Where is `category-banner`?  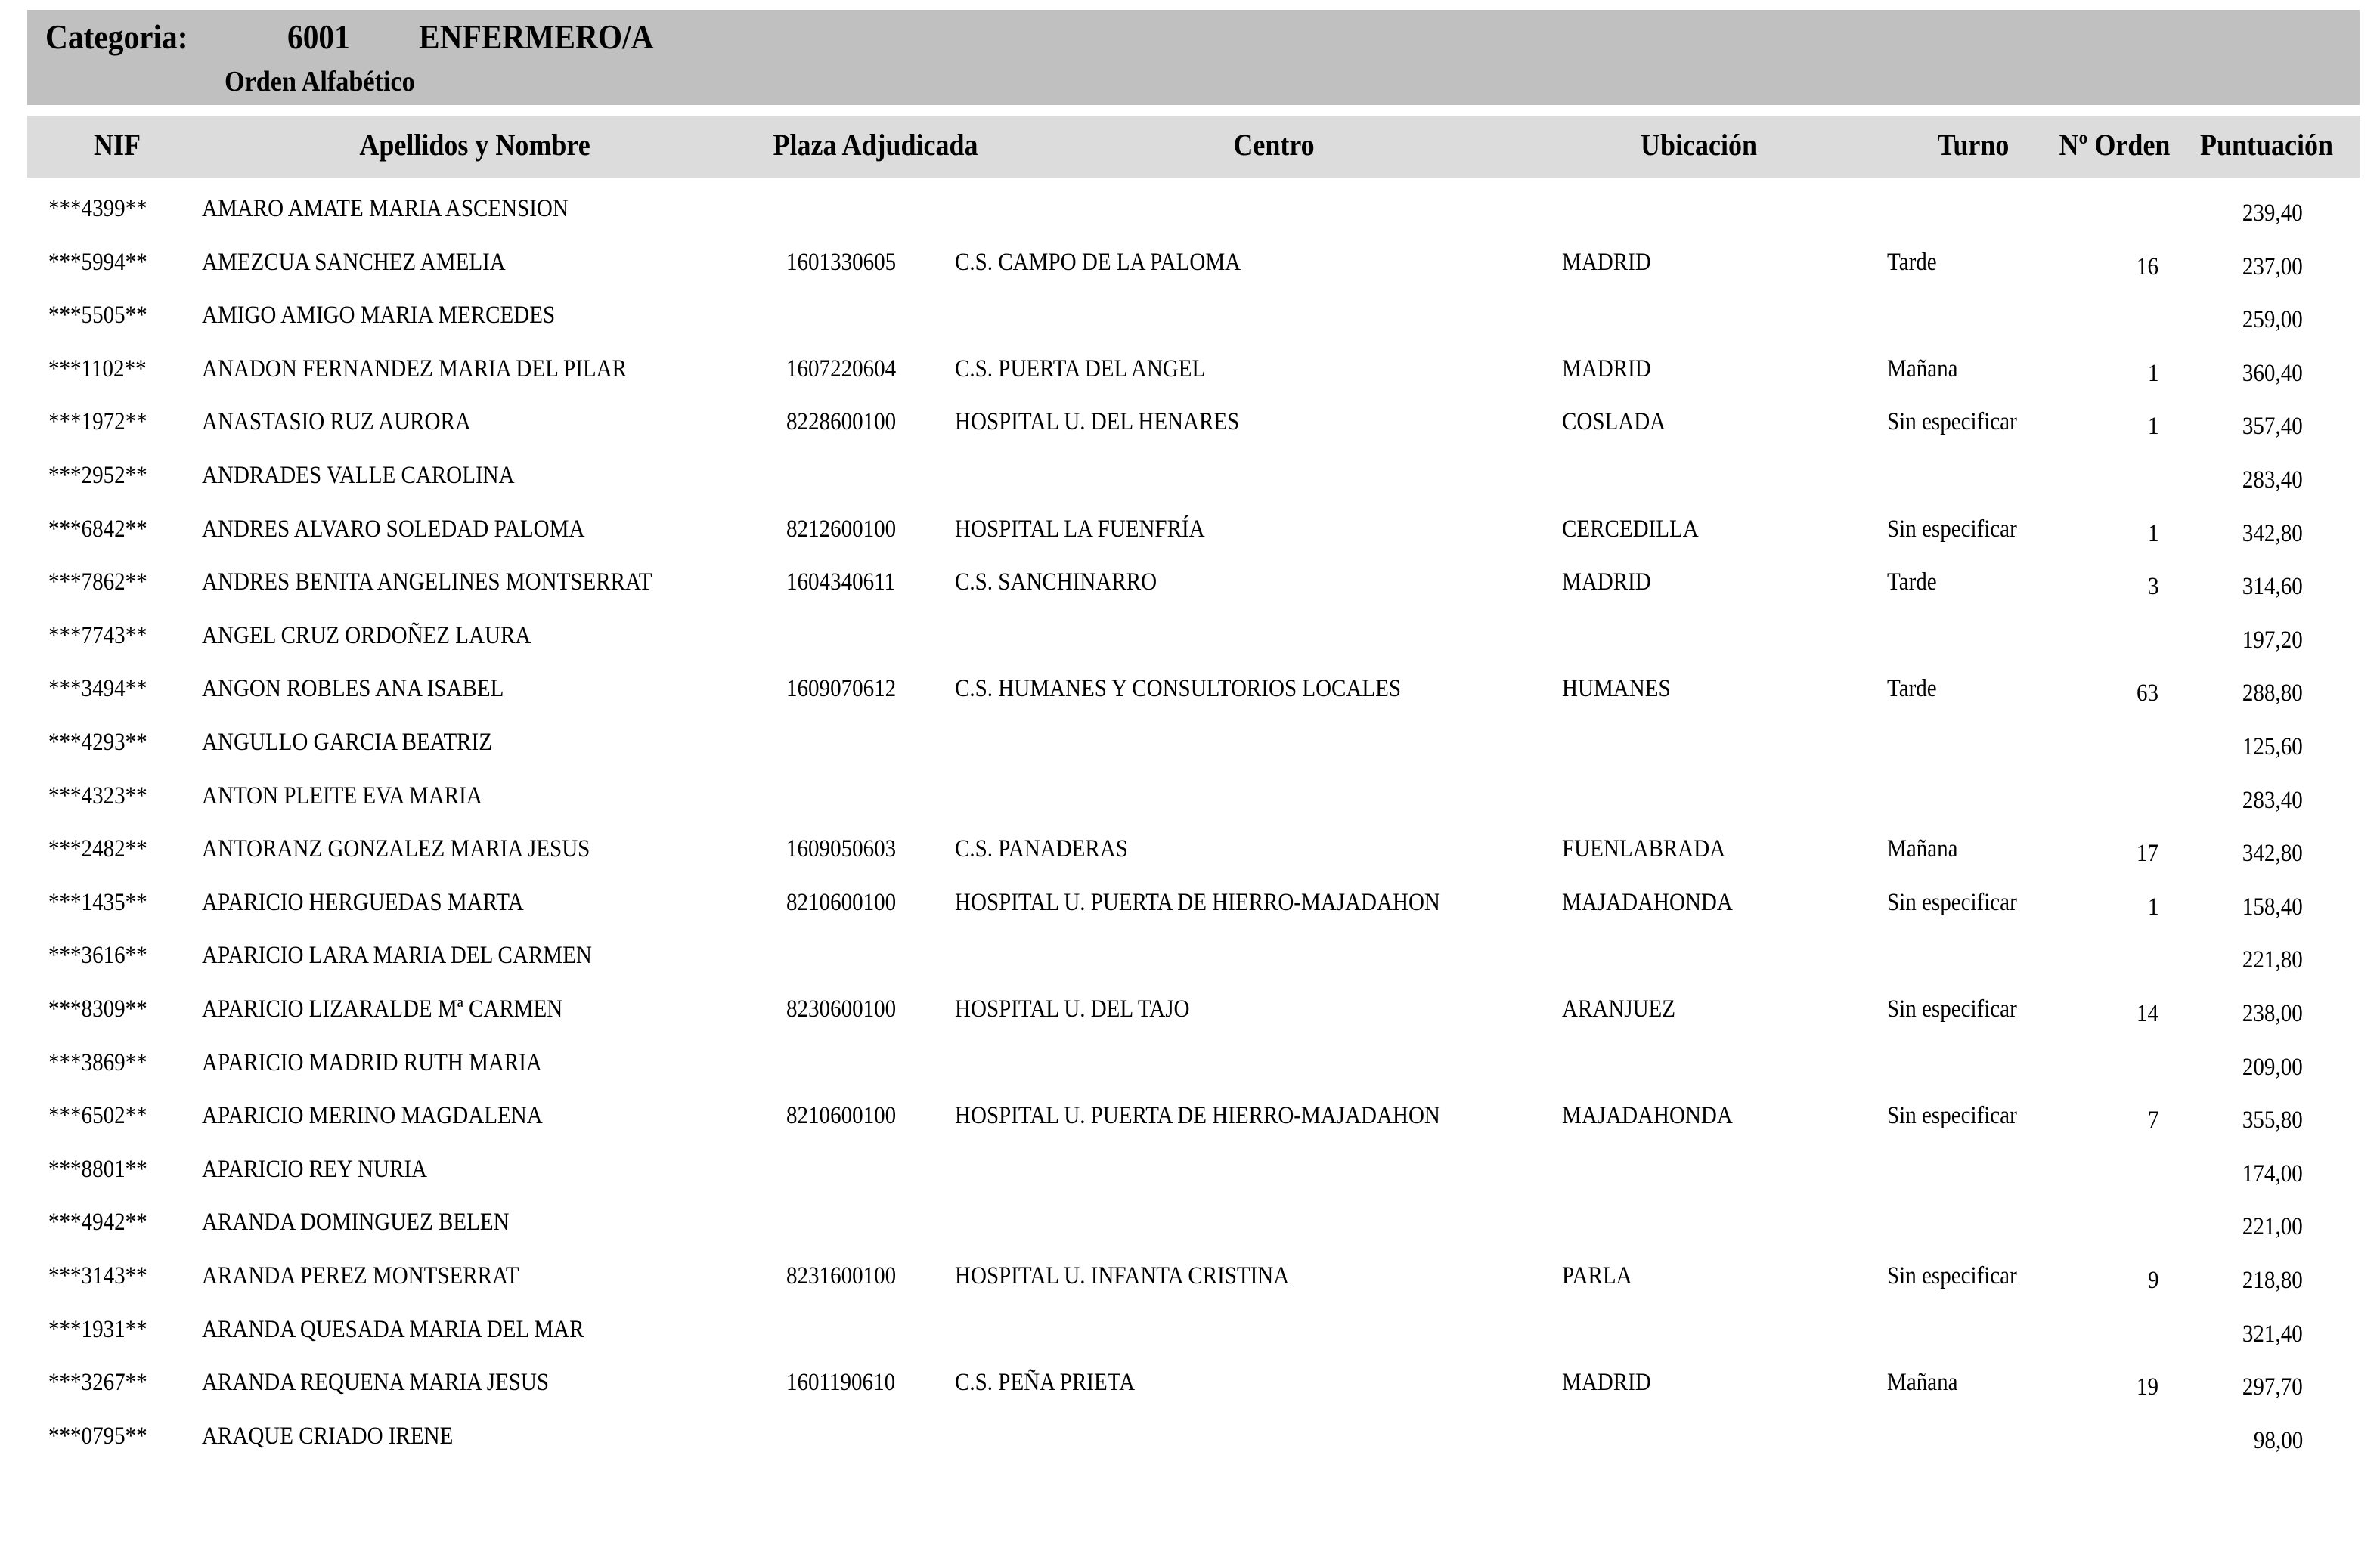 category-banner is located at coordinates (1193, 58).